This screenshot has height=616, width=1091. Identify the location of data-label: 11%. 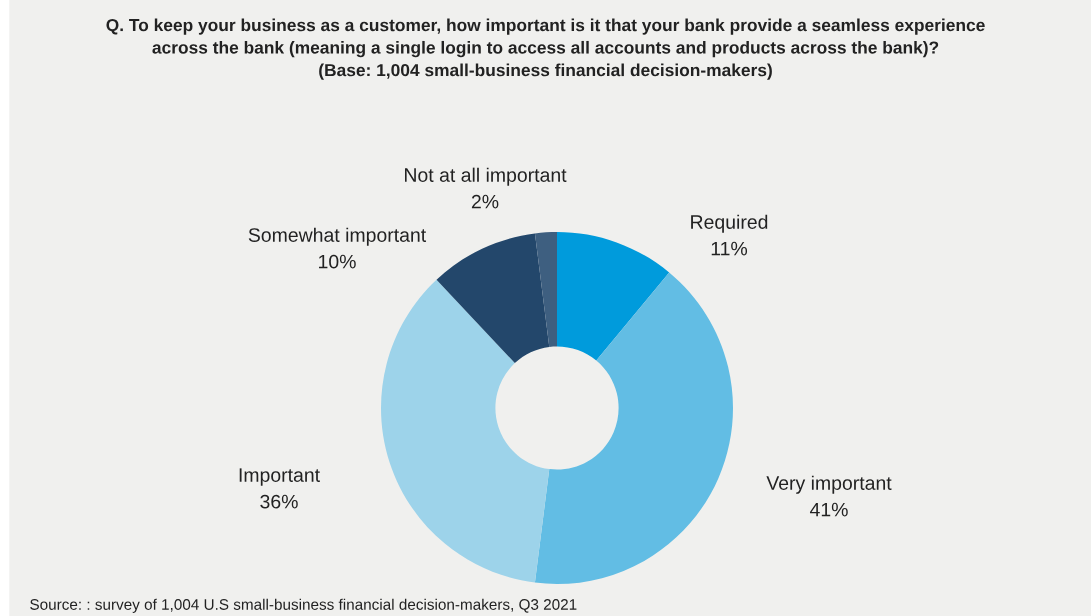
(729, 248).